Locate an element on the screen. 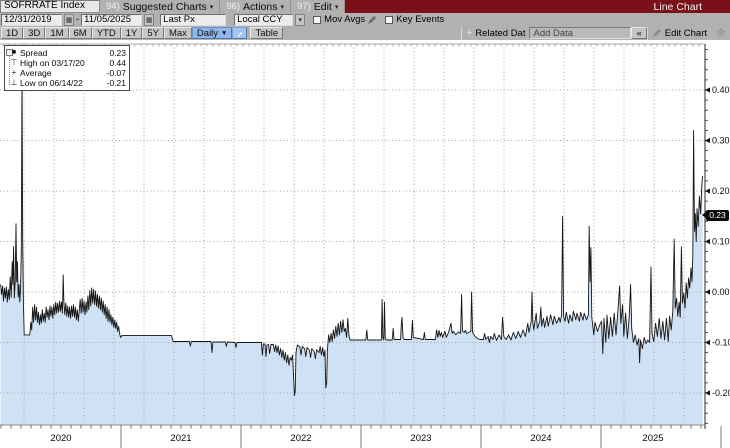 The width and height of the screenshot is (730, 448). range-button-max: Max is located at coordinates (177, 33).